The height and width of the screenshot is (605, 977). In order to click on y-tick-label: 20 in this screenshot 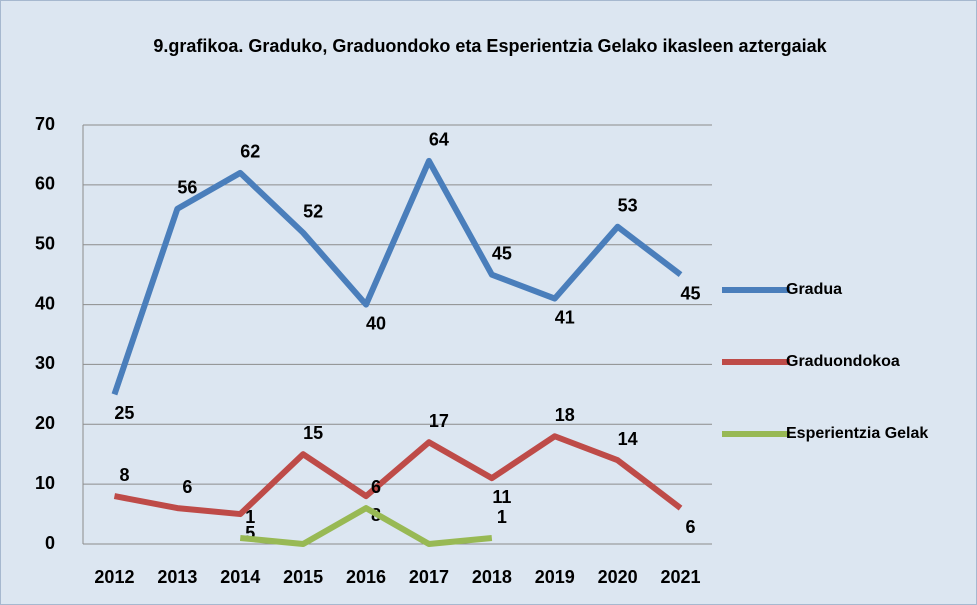, I will do `click(45, 423)`.